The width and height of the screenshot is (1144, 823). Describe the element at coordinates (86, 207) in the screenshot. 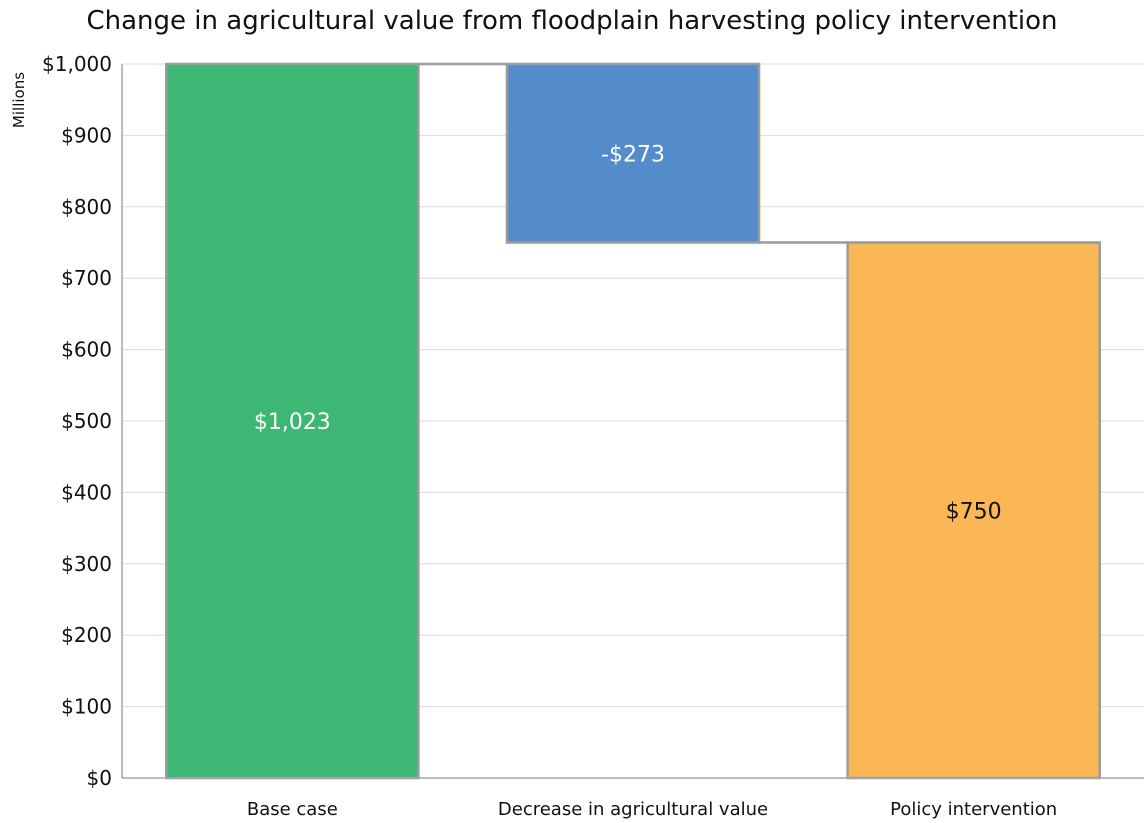

I see `y-tick-label: $800` at that location.